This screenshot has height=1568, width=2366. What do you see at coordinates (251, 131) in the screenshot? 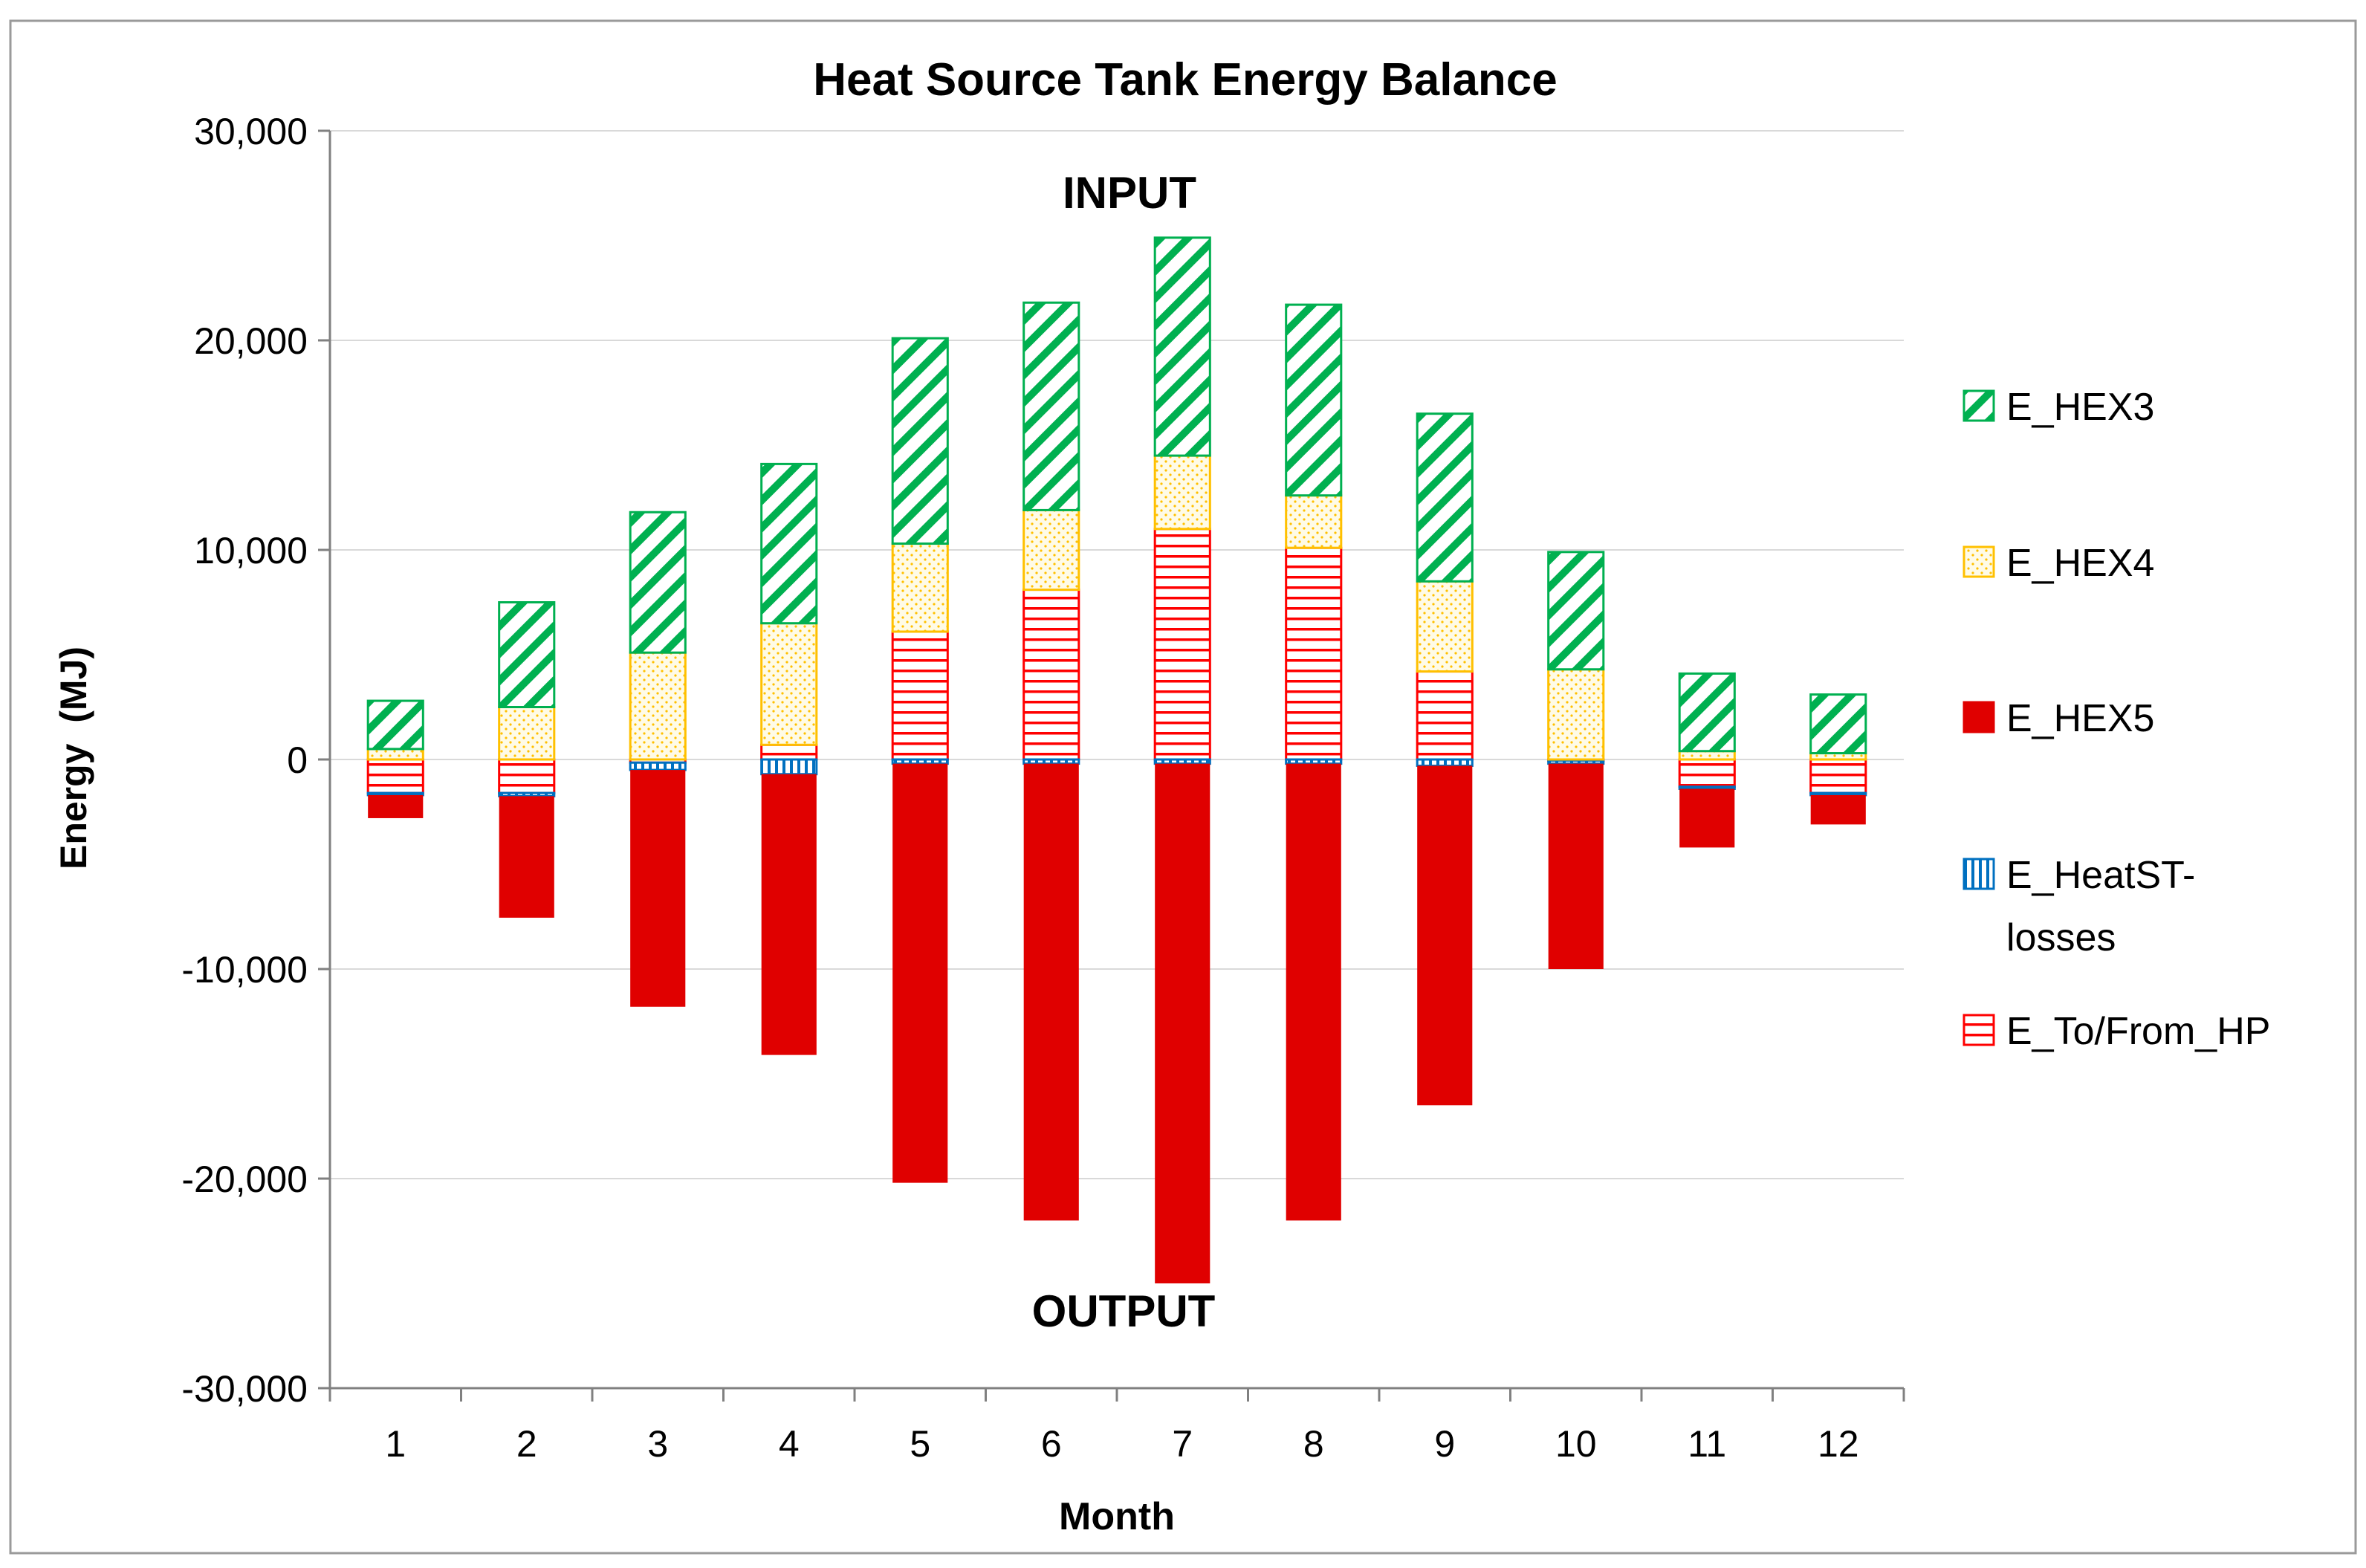
I see `y-tick-label: 30,000` at bounding box center [251, 131].